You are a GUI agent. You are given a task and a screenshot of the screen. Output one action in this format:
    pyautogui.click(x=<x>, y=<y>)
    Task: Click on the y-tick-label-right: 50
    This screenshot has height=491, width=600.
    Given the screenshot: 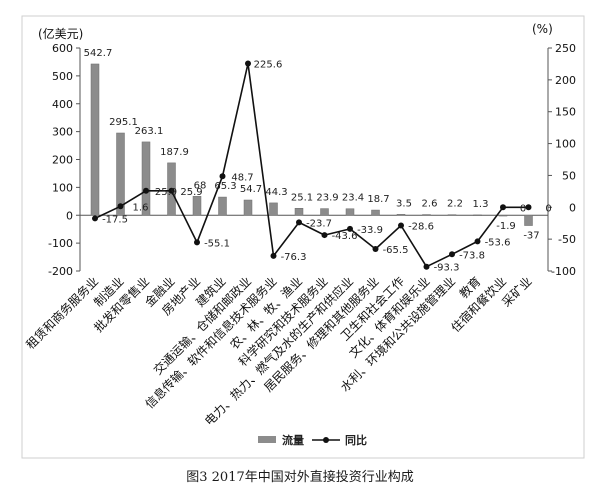 What is the action you would take?
    pyautogui.click(x=569, y=175)
    